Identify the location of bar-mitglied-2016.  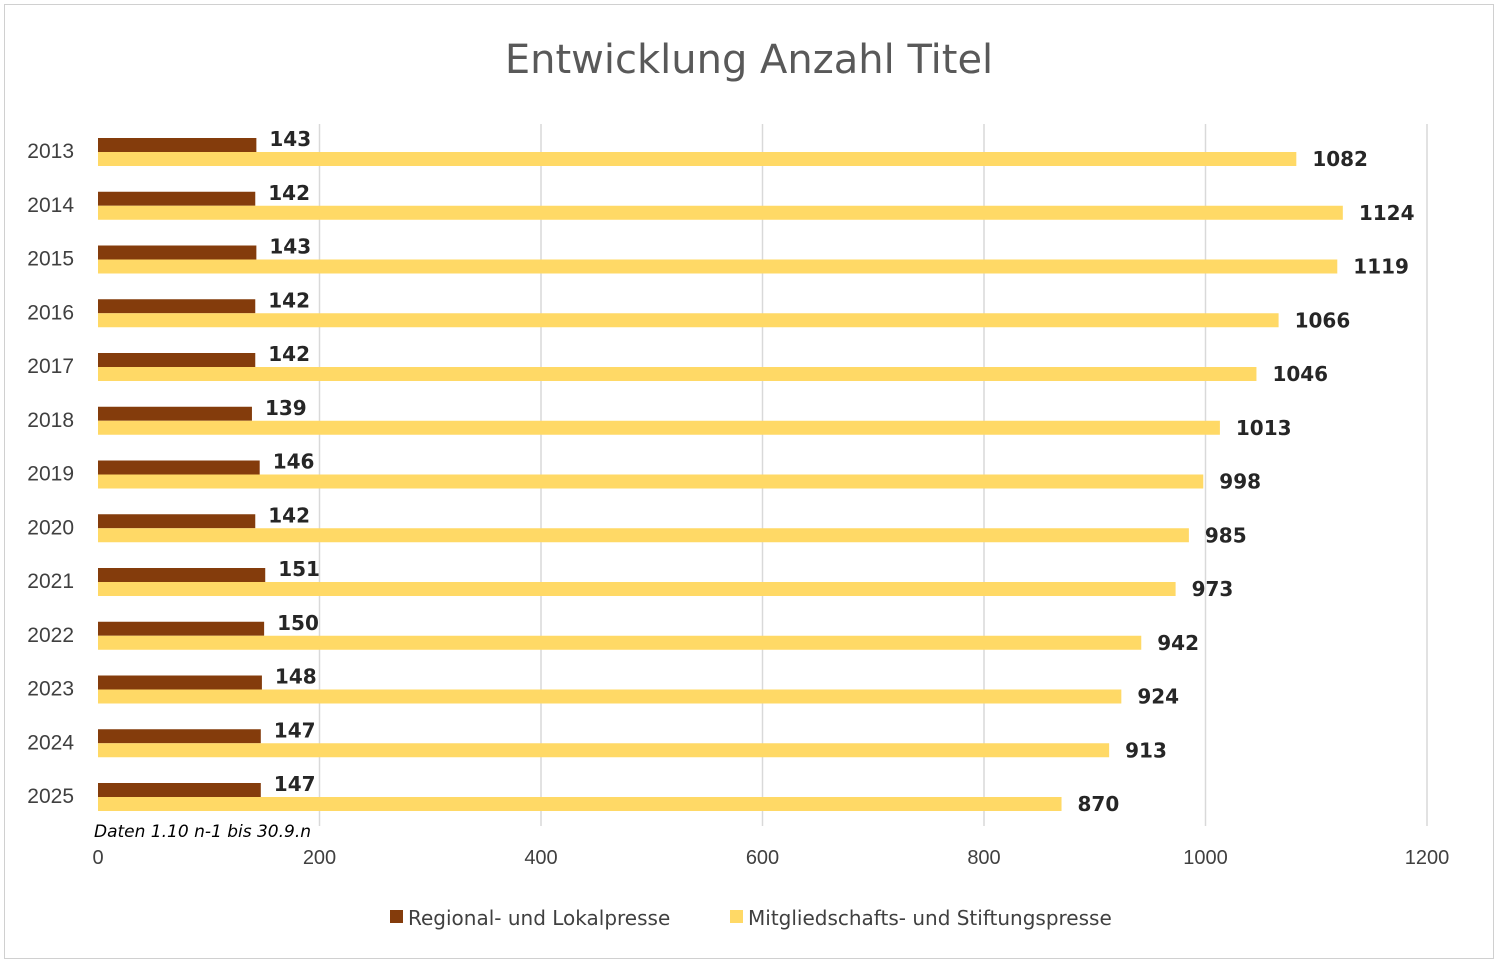
(688, 320).